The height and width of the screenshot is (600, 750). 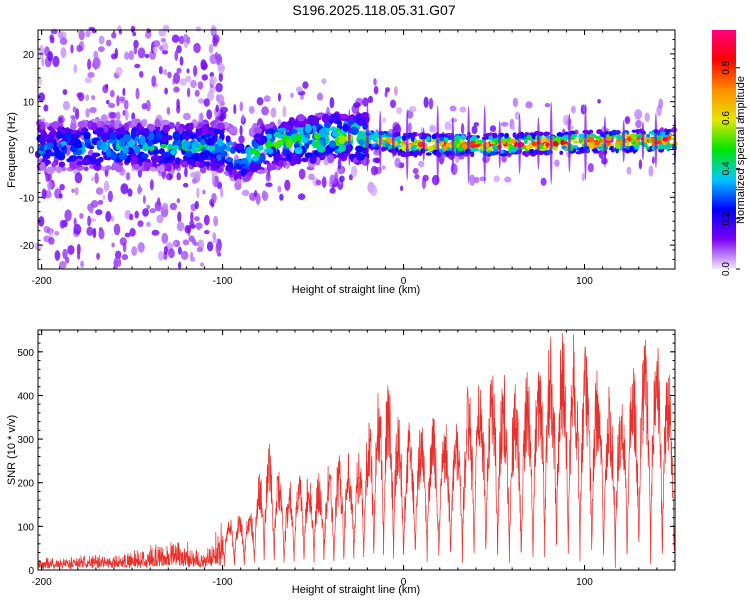 I want to click on spectrogram-x-axis-label: Height of straight line (km), so click(x=356, y=290).